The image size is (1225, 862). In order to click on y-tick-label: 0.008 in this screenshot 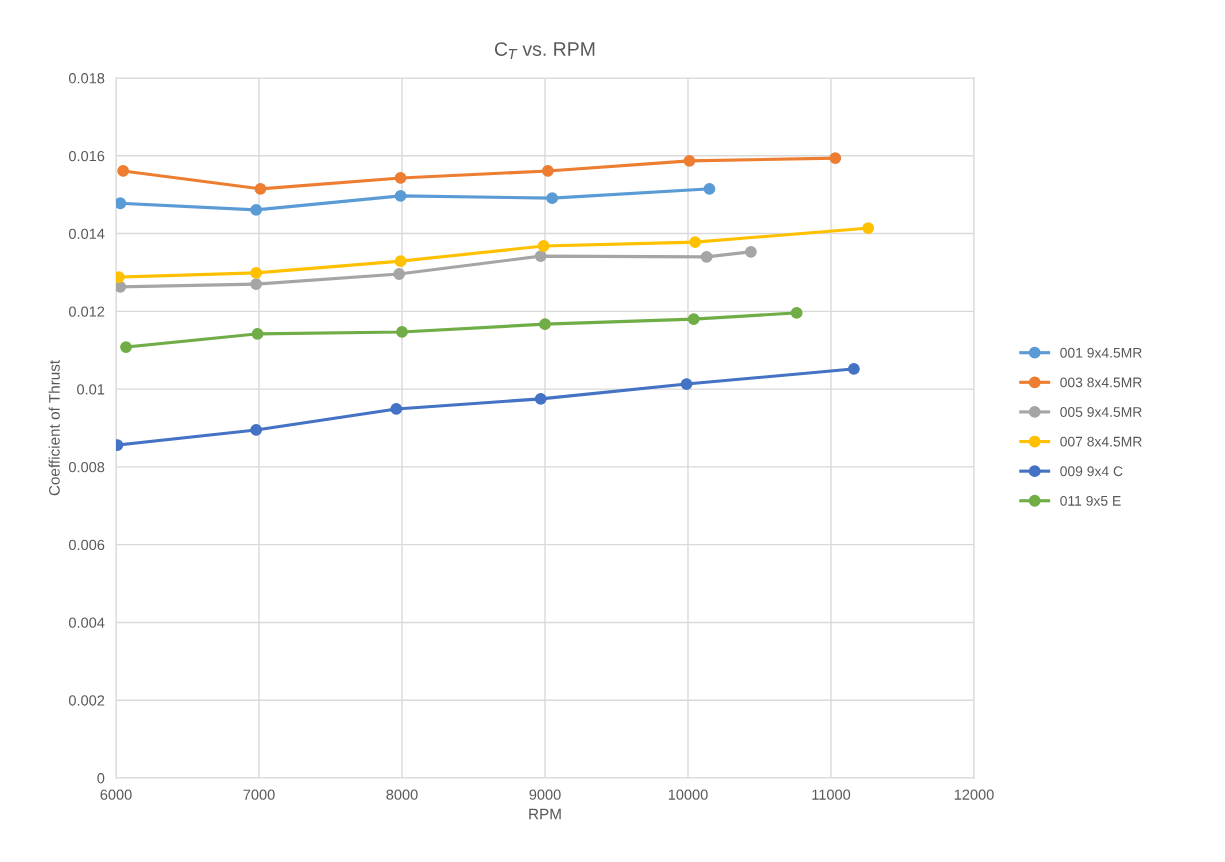, I will do `click(86, 467)`.